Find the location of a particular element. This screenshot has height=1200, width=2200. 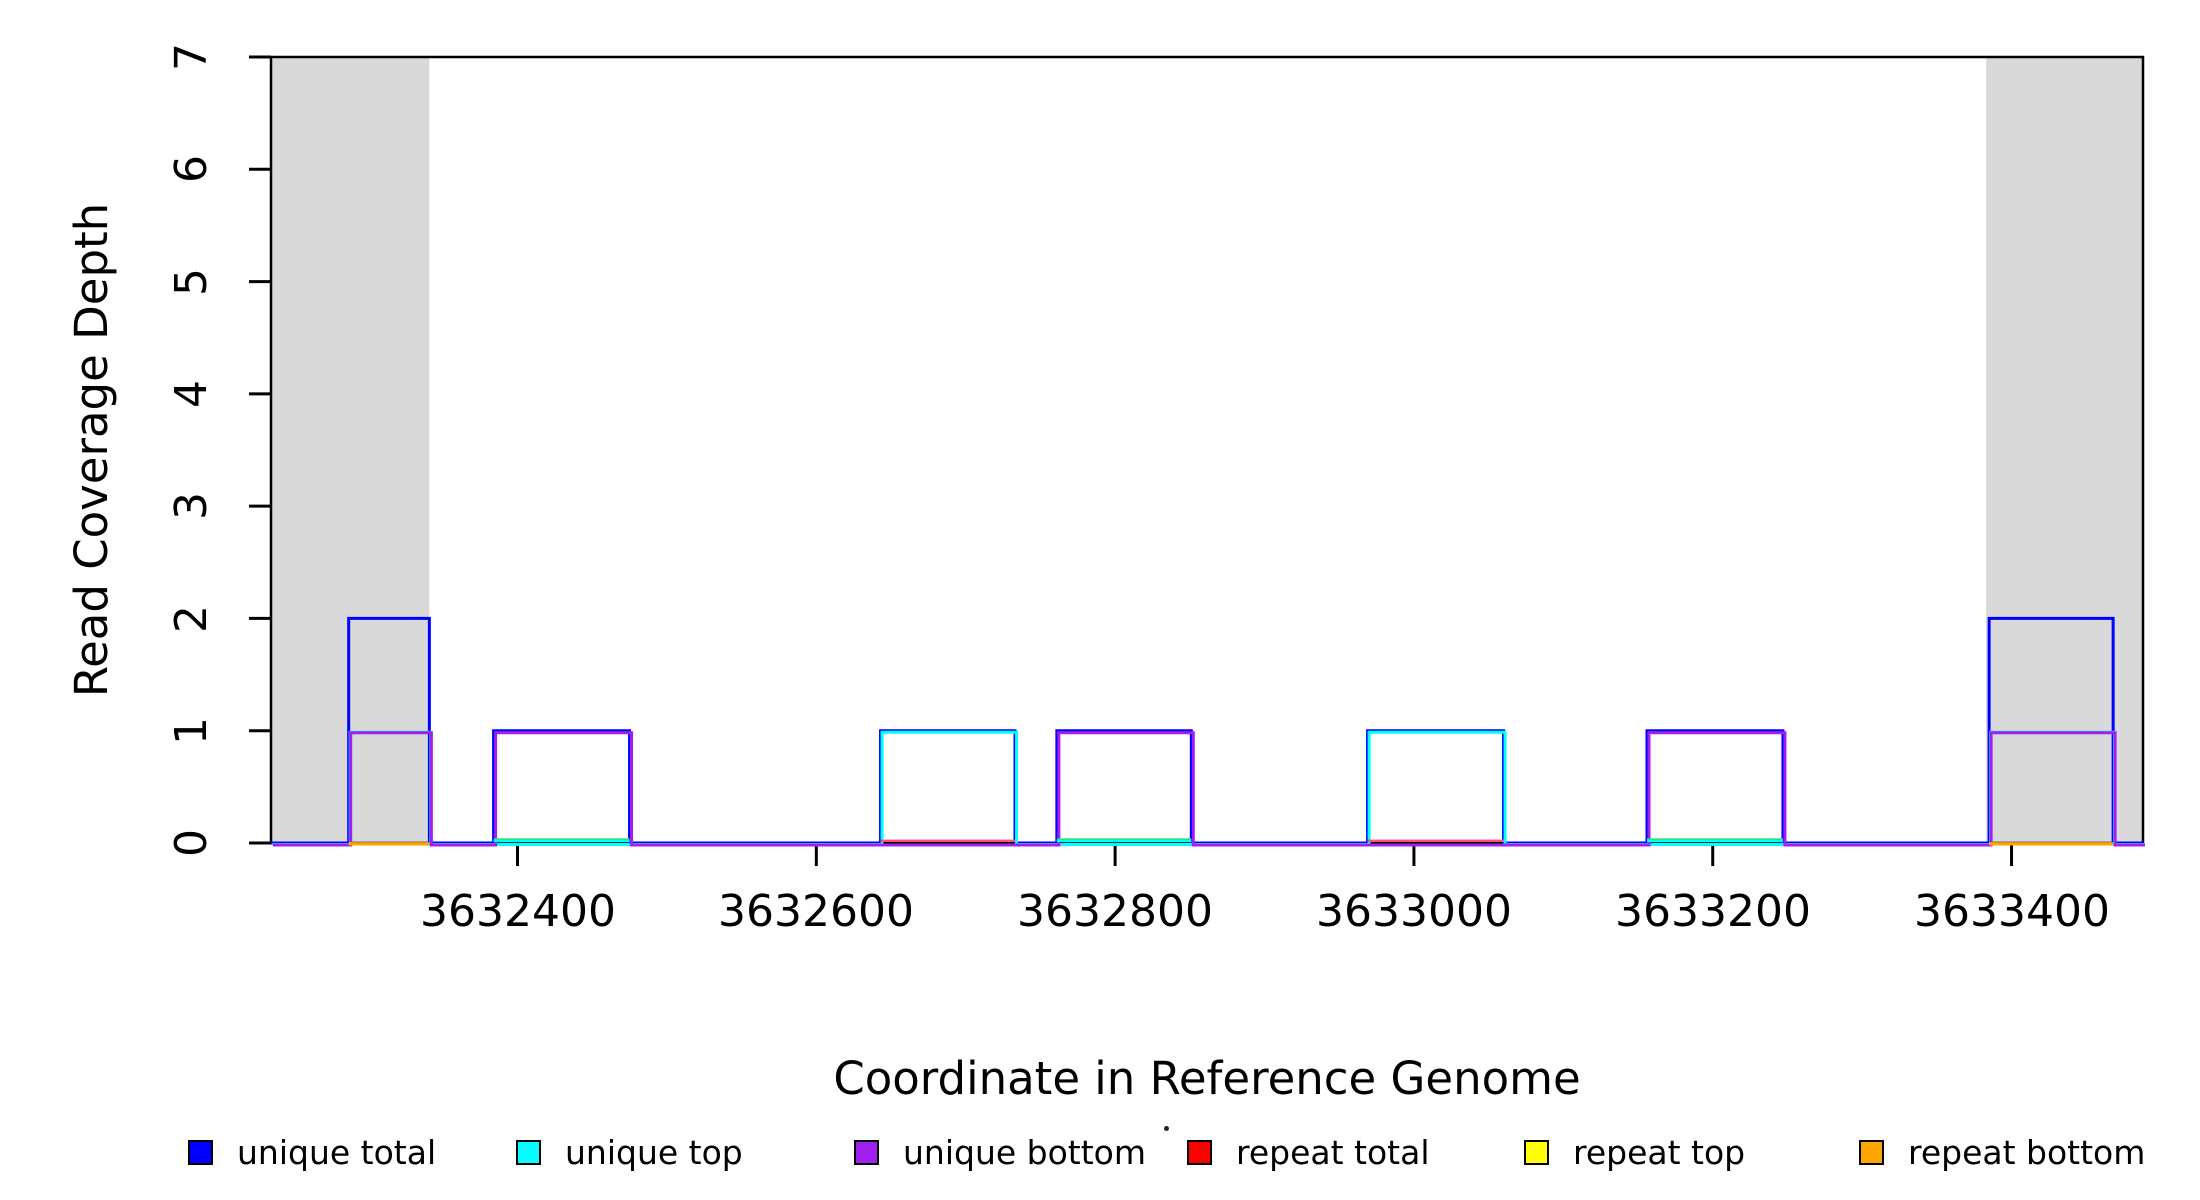

y-tick-label-4: 4 is located at coordinates (191, 394).